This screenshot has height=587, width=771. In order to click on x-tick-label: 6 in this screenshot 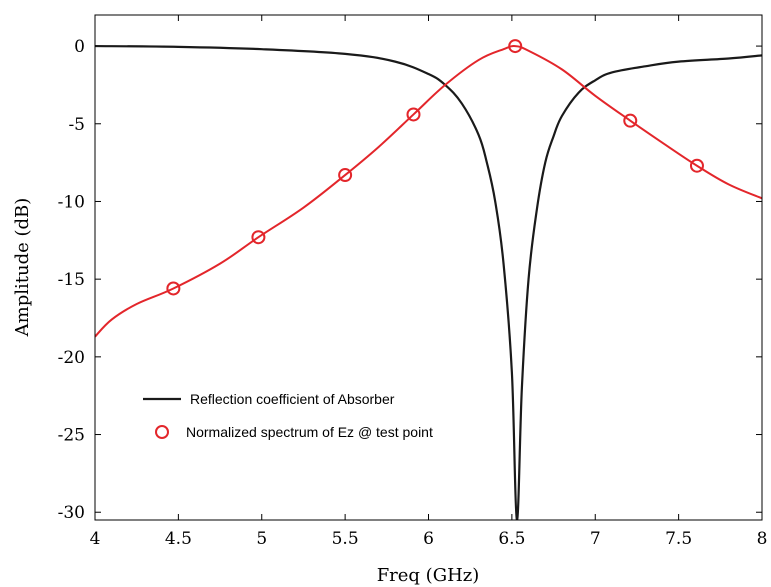, I will do `click(428, 539)`.